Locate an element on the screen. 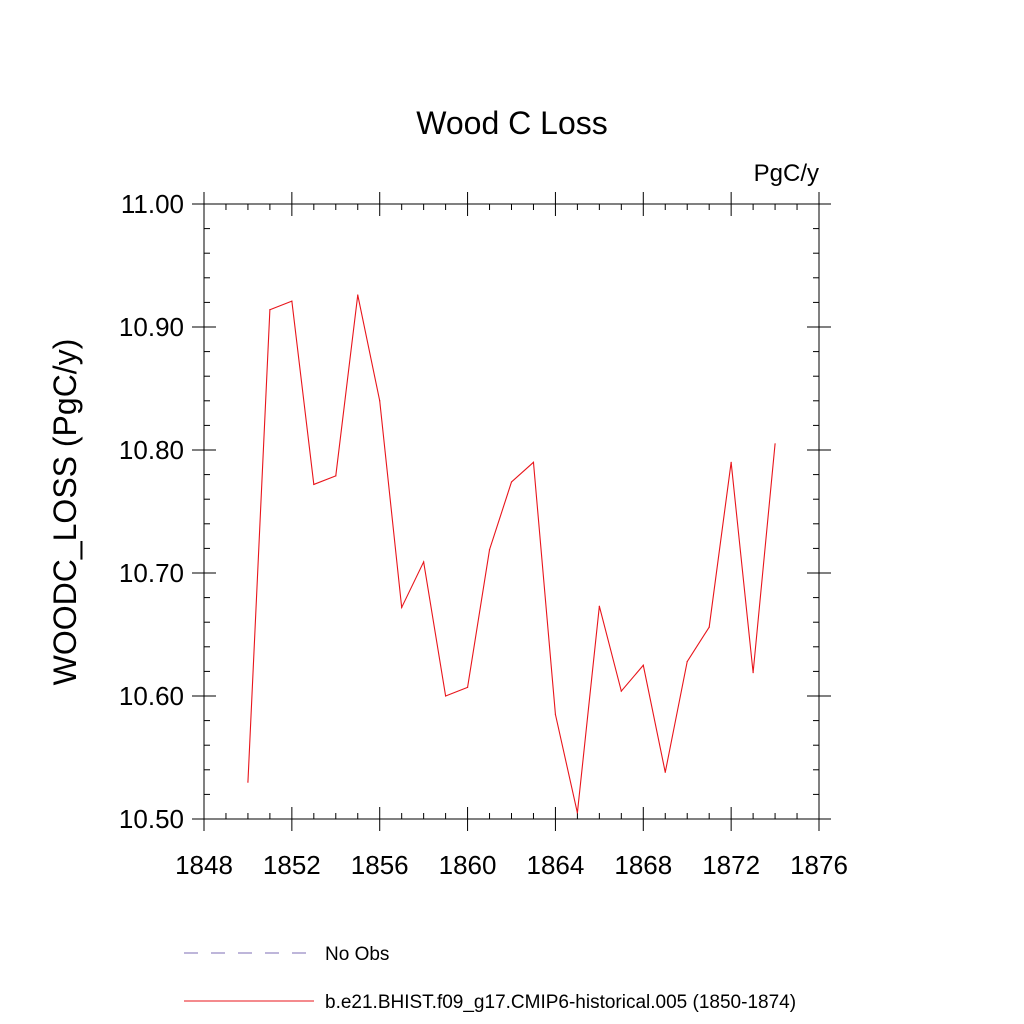 Image resolution: width=1024 pixels, height=1024 pixels. legend-item-no-obs: No Obs is located at coordinates (286, 954).